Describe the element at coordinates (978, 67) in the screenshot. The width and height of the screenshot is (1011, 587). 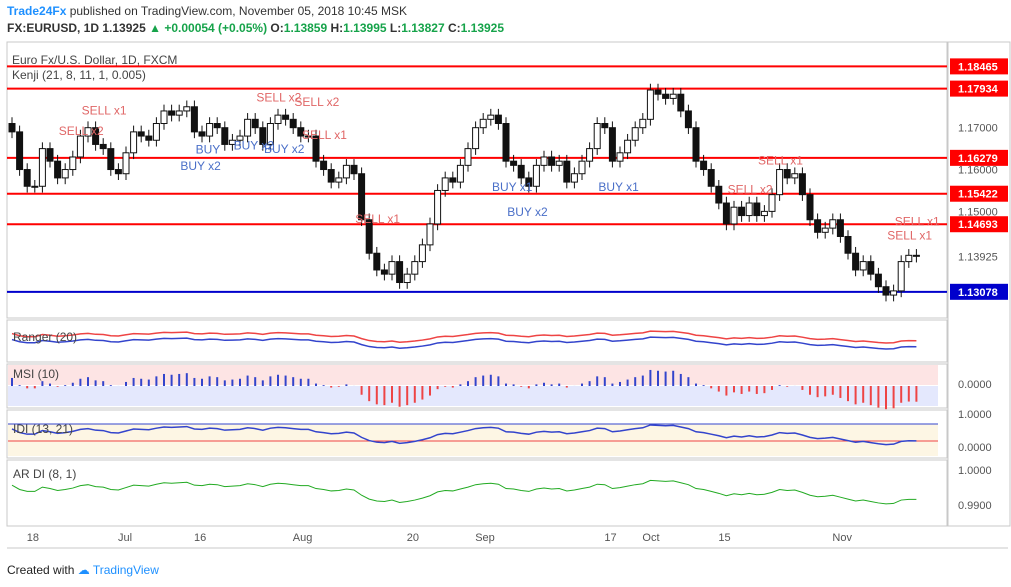
I see `price-level-label-0: 1.18465` at that location.